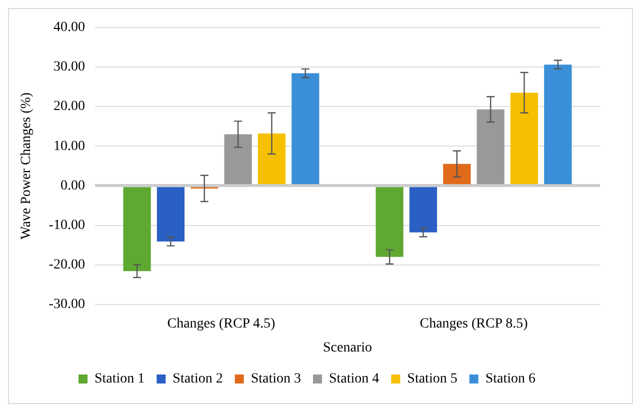 Image resolution: width=641 pixels, height=412 pixels. Describe the element at coordinates (119, 379) in the screenshot. I see `legend-label: Station 1` at that location.